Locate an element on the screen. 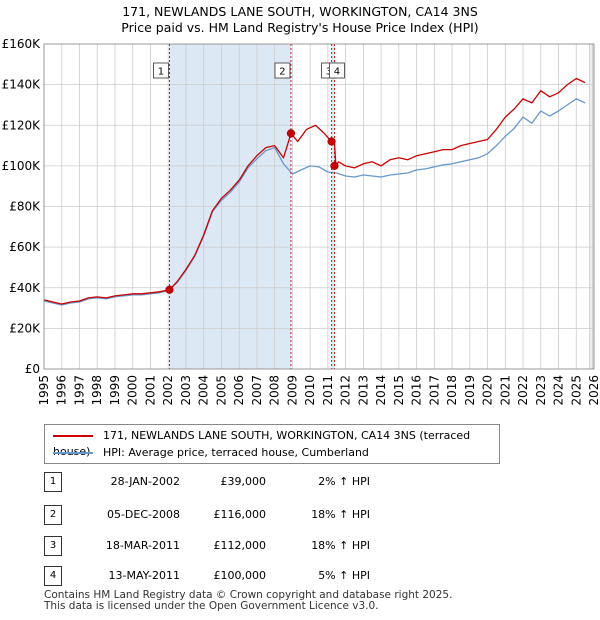 This screenshot has height=620, width=600. y-tick-label: £0 is located at coordinates (32, 369).